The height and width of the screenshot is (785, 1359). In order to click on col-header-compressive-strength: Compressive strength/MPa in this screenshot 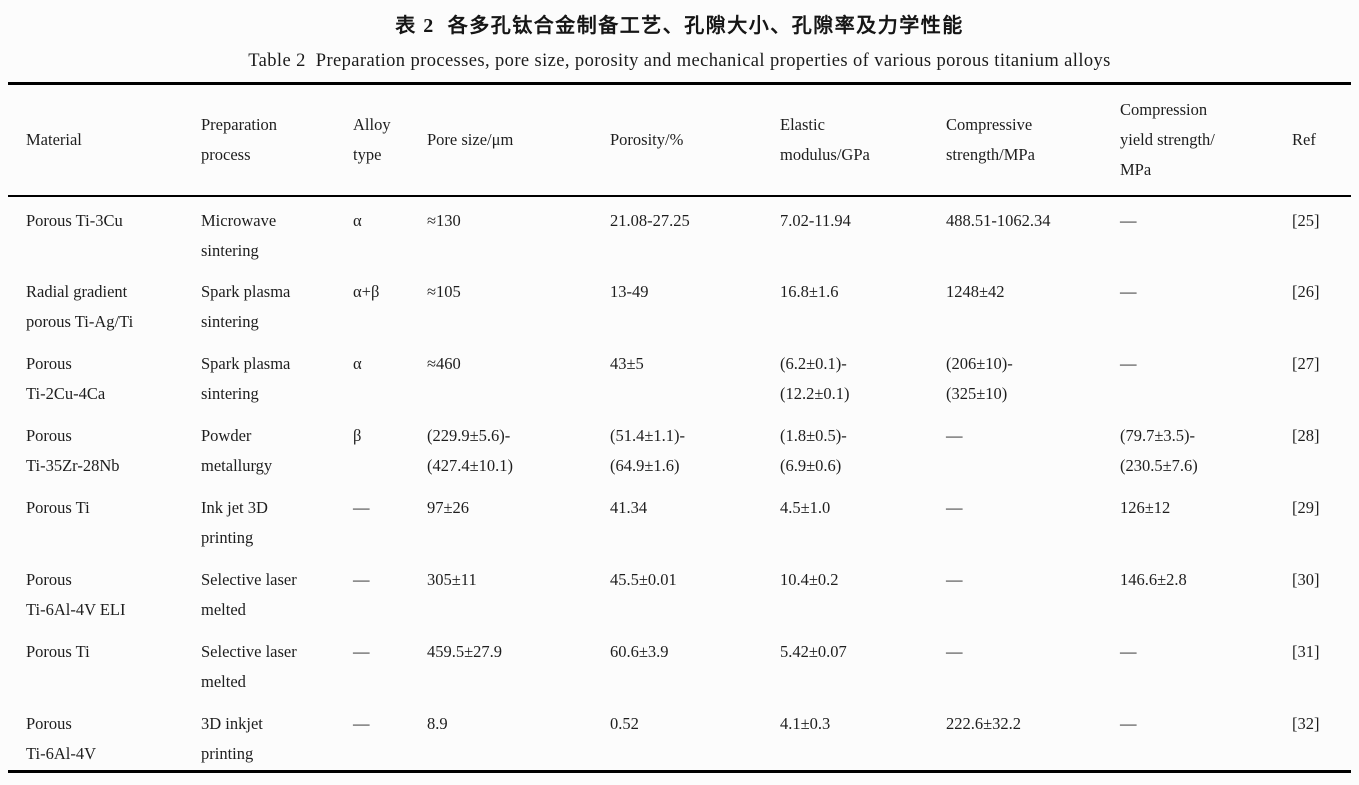, I will do `click(990, 139)`.